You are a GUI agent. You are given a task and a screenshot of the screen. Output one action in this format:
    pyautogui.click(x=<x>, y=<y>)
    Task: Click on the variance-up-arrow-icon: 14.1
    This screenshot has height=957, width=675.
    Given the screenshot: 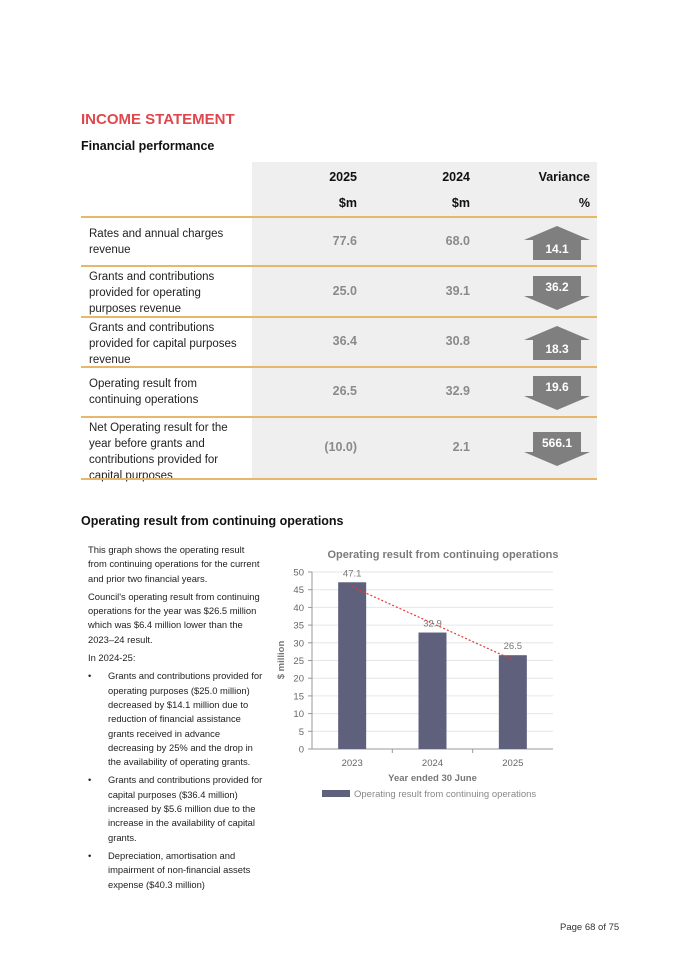 What is the action you would take?
    pyautogui.click(x=557, y=242)
    